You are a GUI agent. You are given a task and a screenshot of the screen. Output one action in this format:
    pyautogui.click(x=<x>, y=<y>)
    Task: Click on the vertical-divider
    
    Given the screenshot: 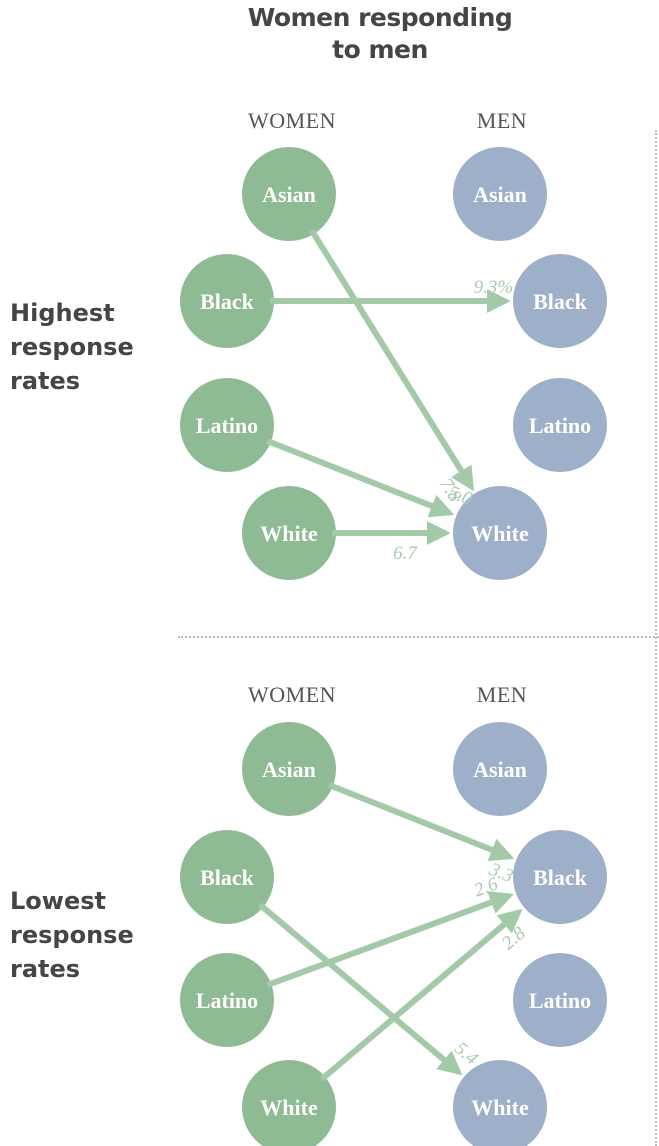 What is the action you would take?
    pyautogui.click(x=656, y=638)
    